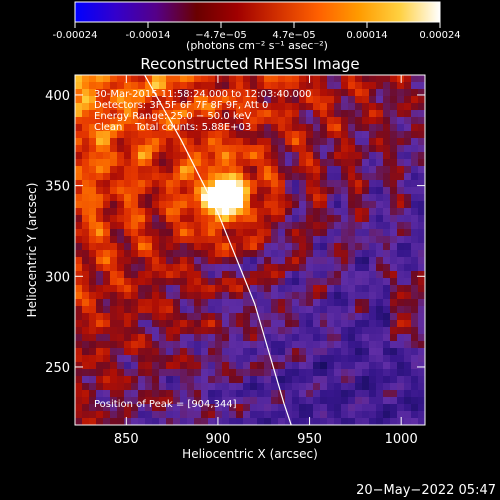 The width and height of the screenshot is (500, 500). I want to click on colorbar-tick-label: 4.7e−05, so click(293, 35).